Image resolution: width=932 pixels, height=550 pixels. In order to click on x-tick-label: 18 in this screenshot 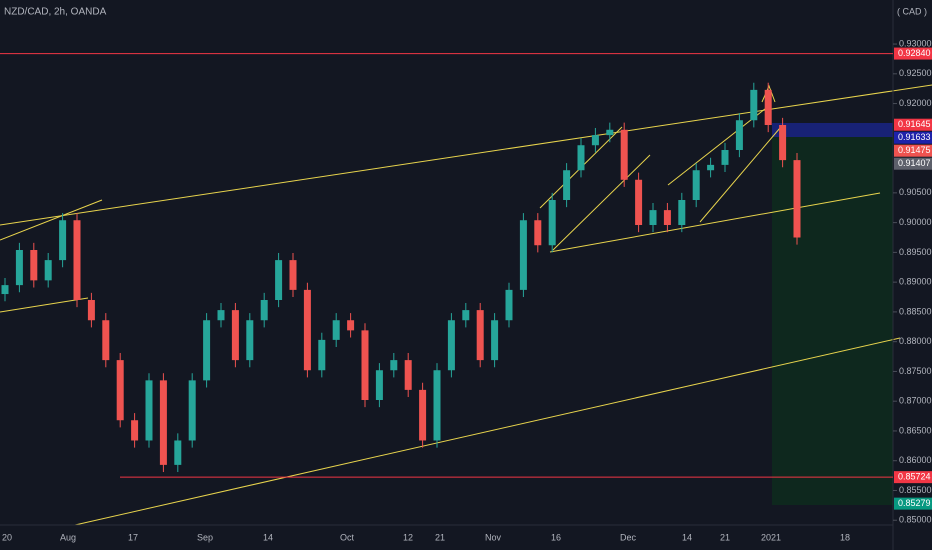, I will do `click(845, 537)`.